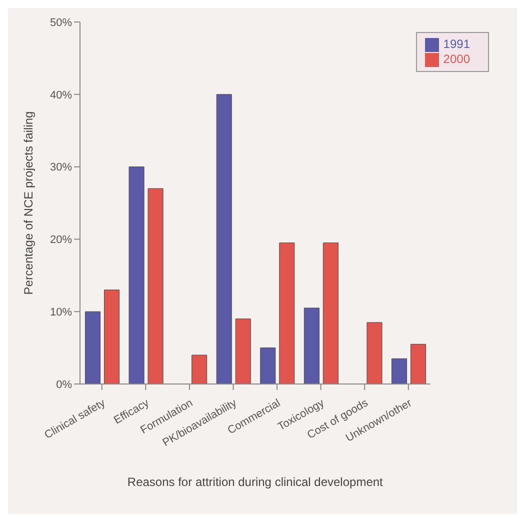 Image resolution: width=525 pixels, height=522 pixels. I want to click on y-tick-label: 30%, so click(61, 168).